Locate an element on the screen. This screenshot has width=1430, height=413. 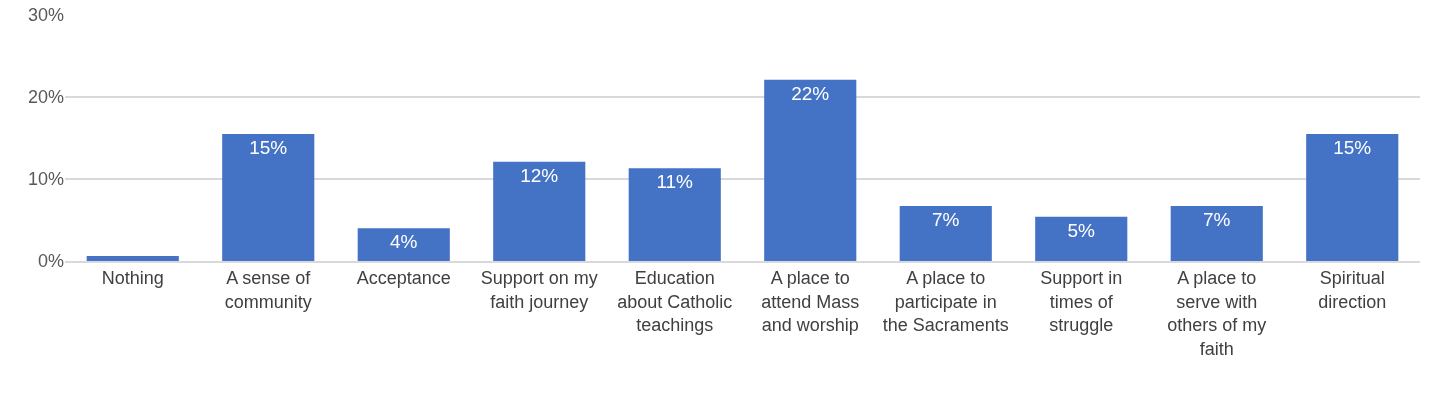
y-tick-label: 10% is located at coordinates (45, 179).